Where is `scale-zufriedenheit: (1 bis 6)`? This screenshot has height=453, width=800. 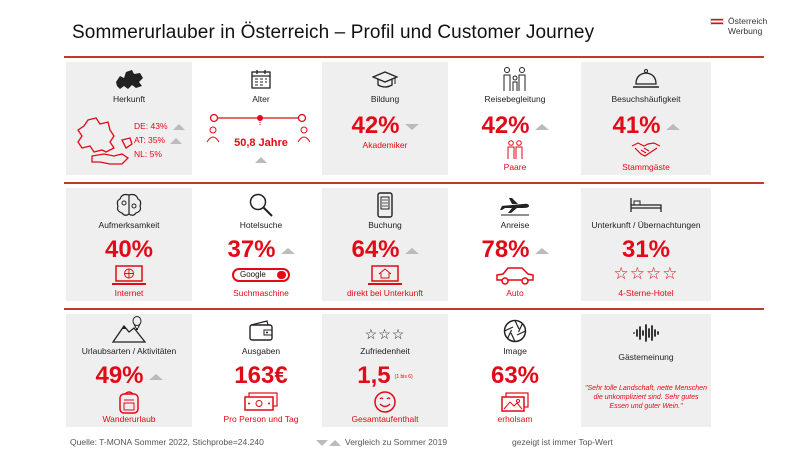 scale-zufriedenheit: (1 bis 6) is located at coordinates (403, 376).